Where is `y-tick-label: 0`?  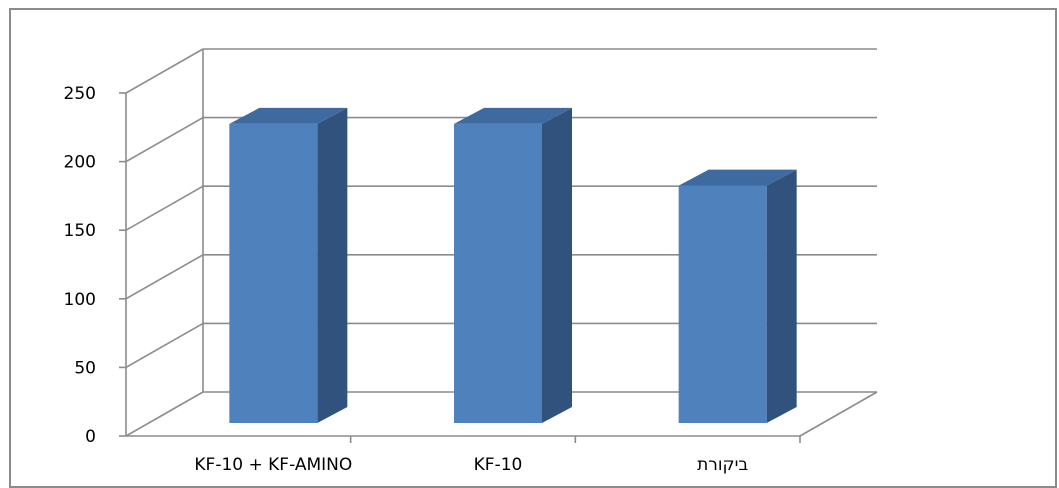 y-tick-label: 0 is located at coordinates (90, 437).